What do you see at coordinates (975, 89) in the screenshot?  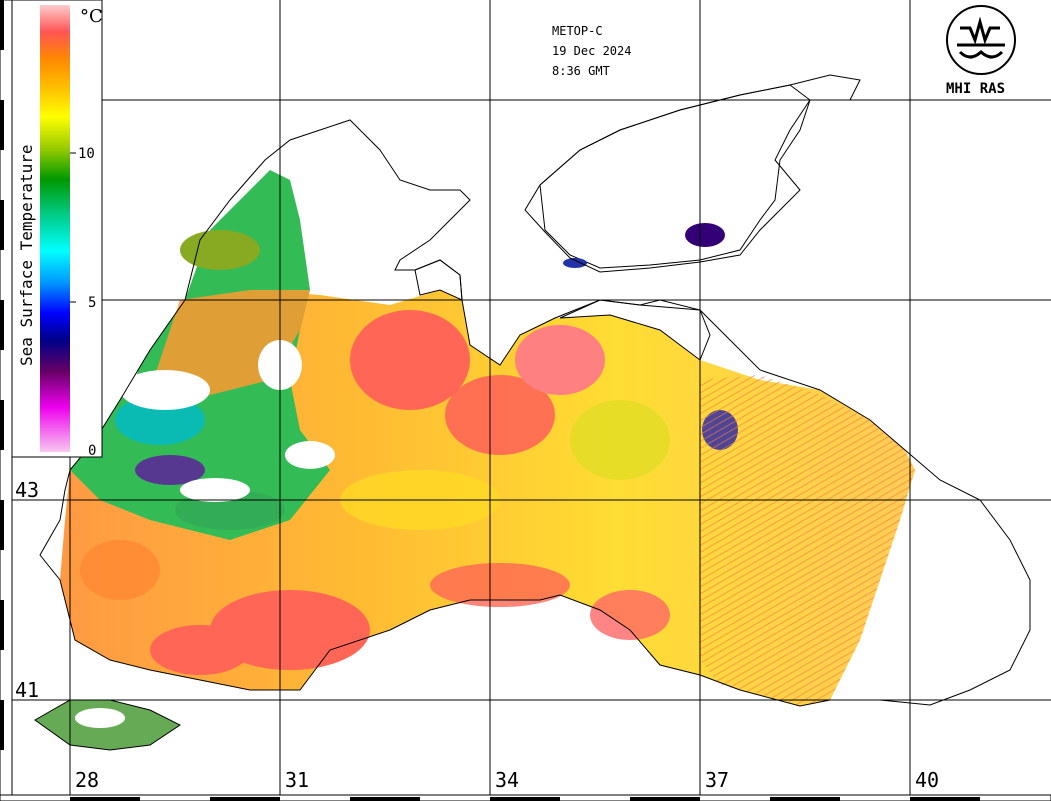 I see `logo-label: MHI RAS` at bounding box center [975, 89].